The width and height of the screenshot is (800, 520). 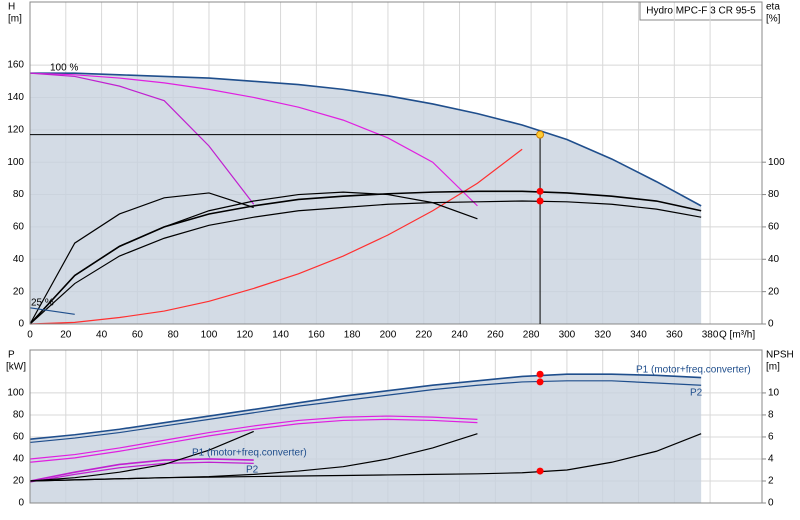 I want to click on x-tick-label: 380, so click(x=710, y=335).